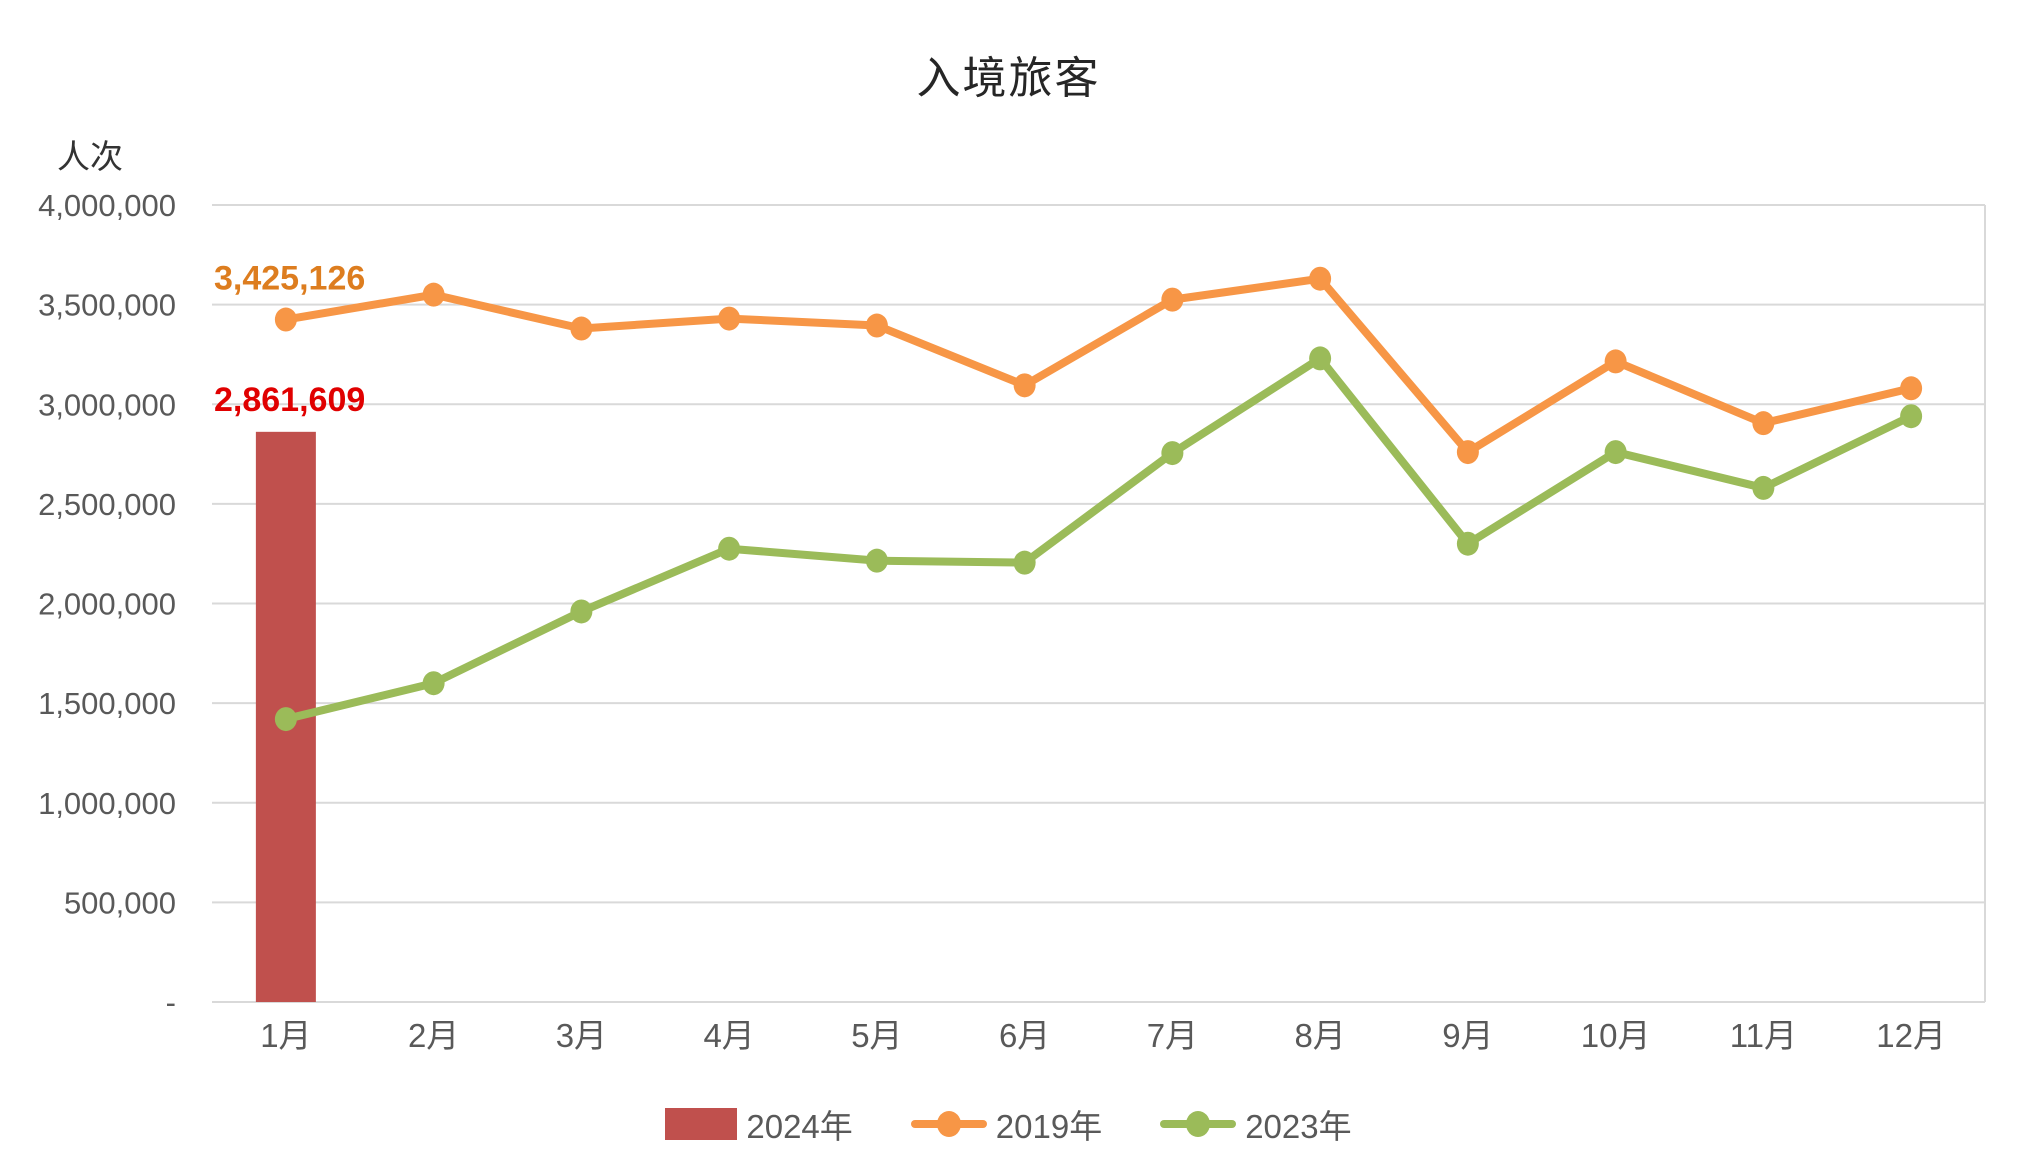 The width and height of the screenshot is (2017, 1173). I want to click on marker-2019年-9月, so click(1467, 452).